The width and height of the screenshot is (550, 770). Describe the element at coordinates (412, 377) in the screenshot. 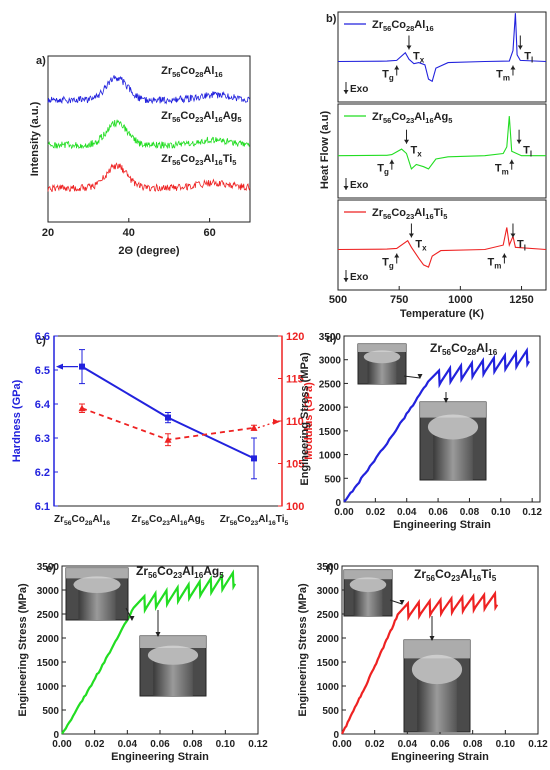

I see `inset-pointer` at that location.